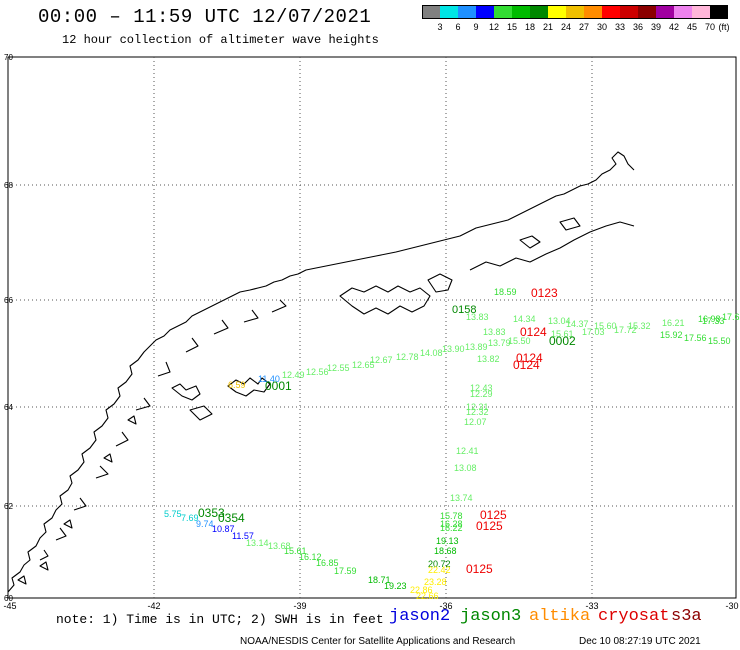  What do you see at coordinates (257, 543) in the screenshot?
I see `wave-height-label: 13.14` at bounding box center [257, 543].